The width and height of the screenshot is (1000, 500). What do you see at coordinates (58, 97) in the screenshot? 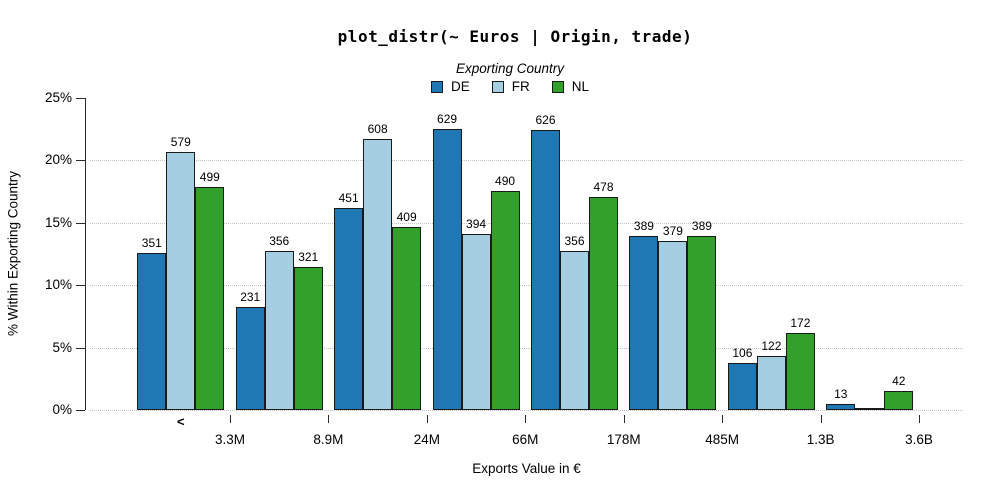
I see `y-tick-label: 25%` at bounding box center [58, 97].